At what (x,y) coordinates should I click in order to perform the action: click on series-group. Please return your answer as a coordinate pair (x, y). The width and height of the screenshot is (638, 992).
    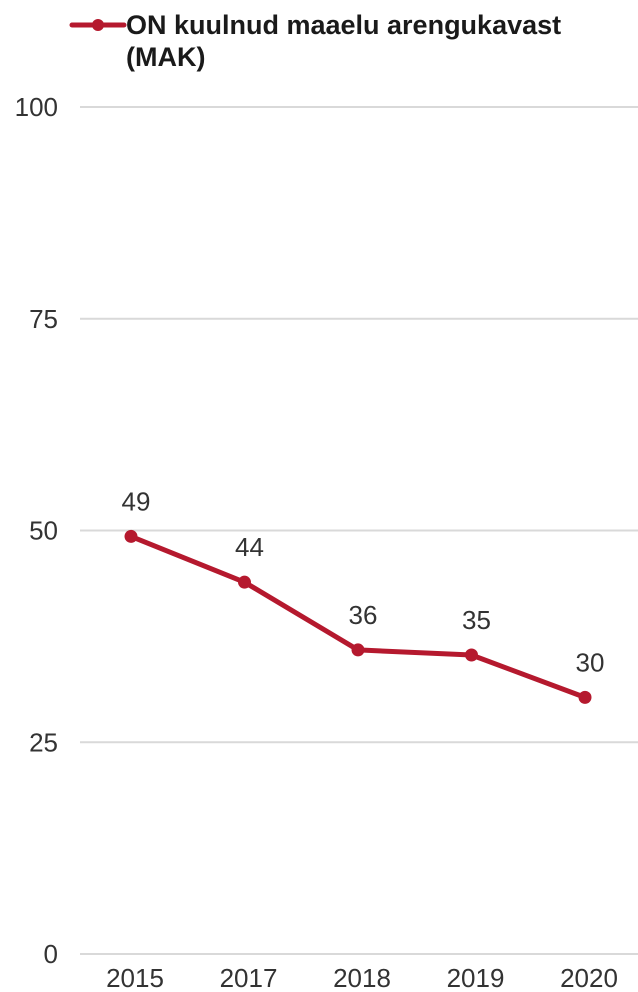
    Looking at the image, I should click on (358, 616).